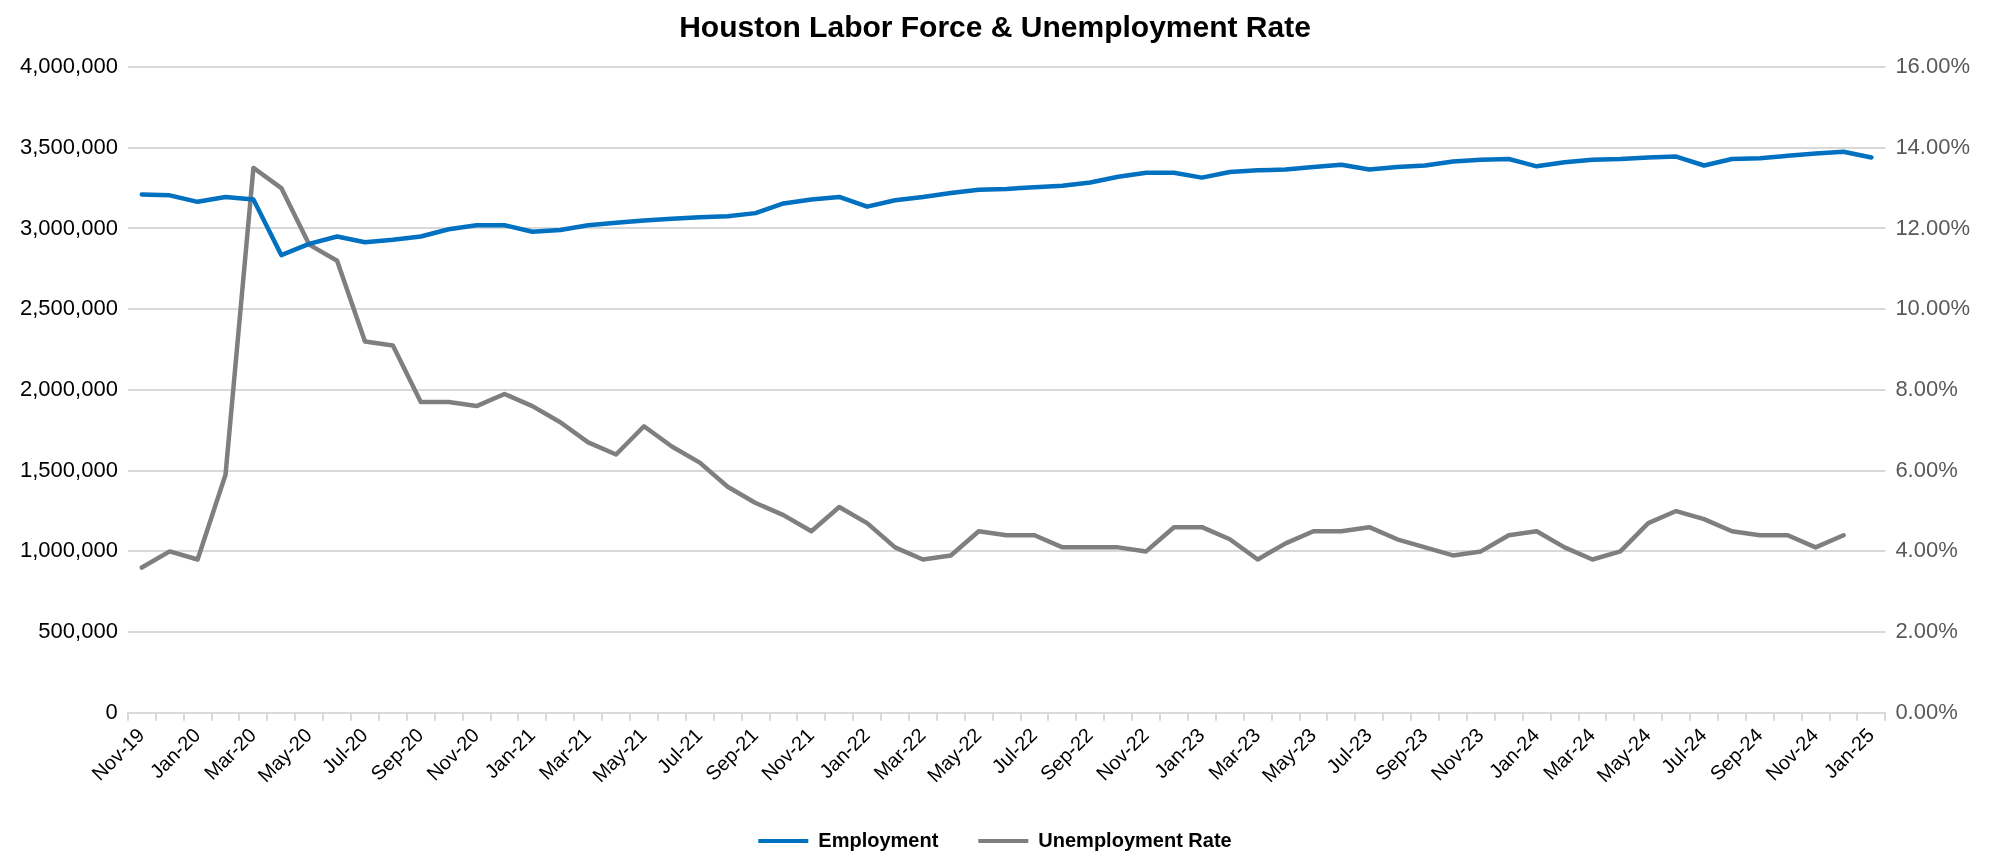  Describe the element at coordinates (1926, 469) in the screenshot. I see `y2-tick-label: 6.00%` at that location.